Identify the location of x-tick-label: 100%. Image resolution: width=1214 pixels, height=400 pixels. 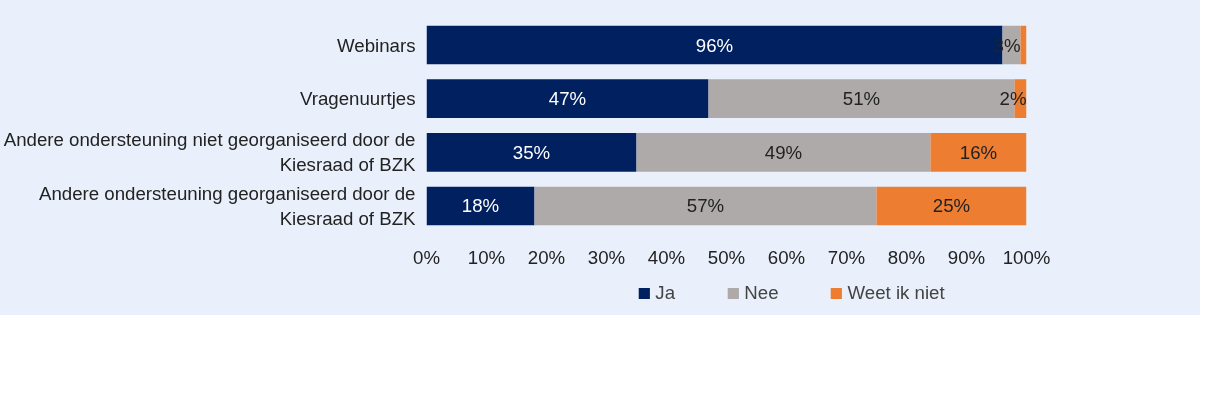
(1026, 257).